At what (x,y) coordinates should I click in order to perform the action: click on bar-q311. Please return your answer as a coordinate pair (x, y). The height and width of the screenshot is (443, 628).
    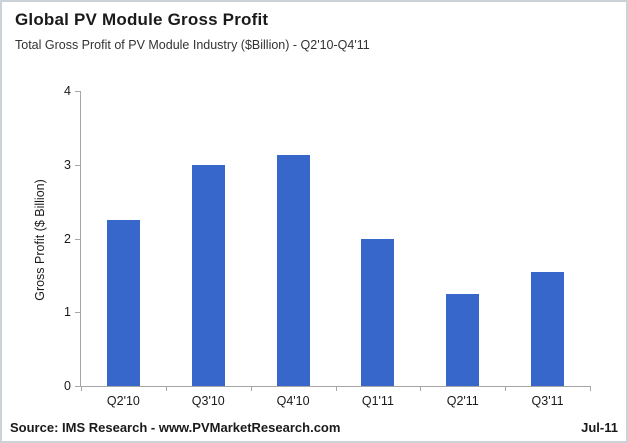
    Looking at the image, I should click on (548, 328).